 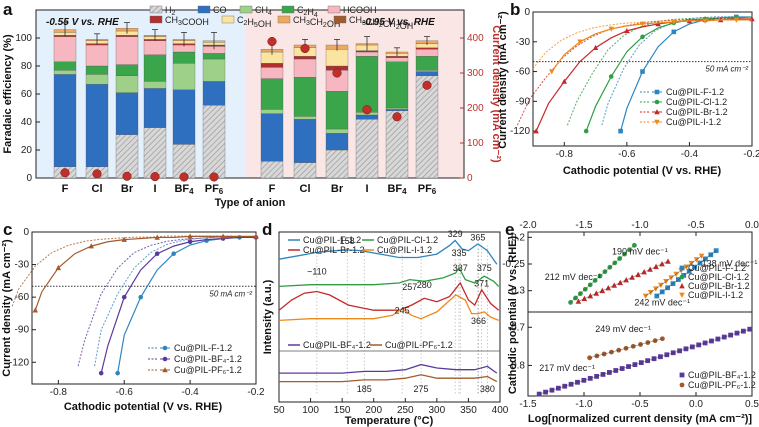 I want to click on y-tick-label: 80, so click(x=27, y=66).